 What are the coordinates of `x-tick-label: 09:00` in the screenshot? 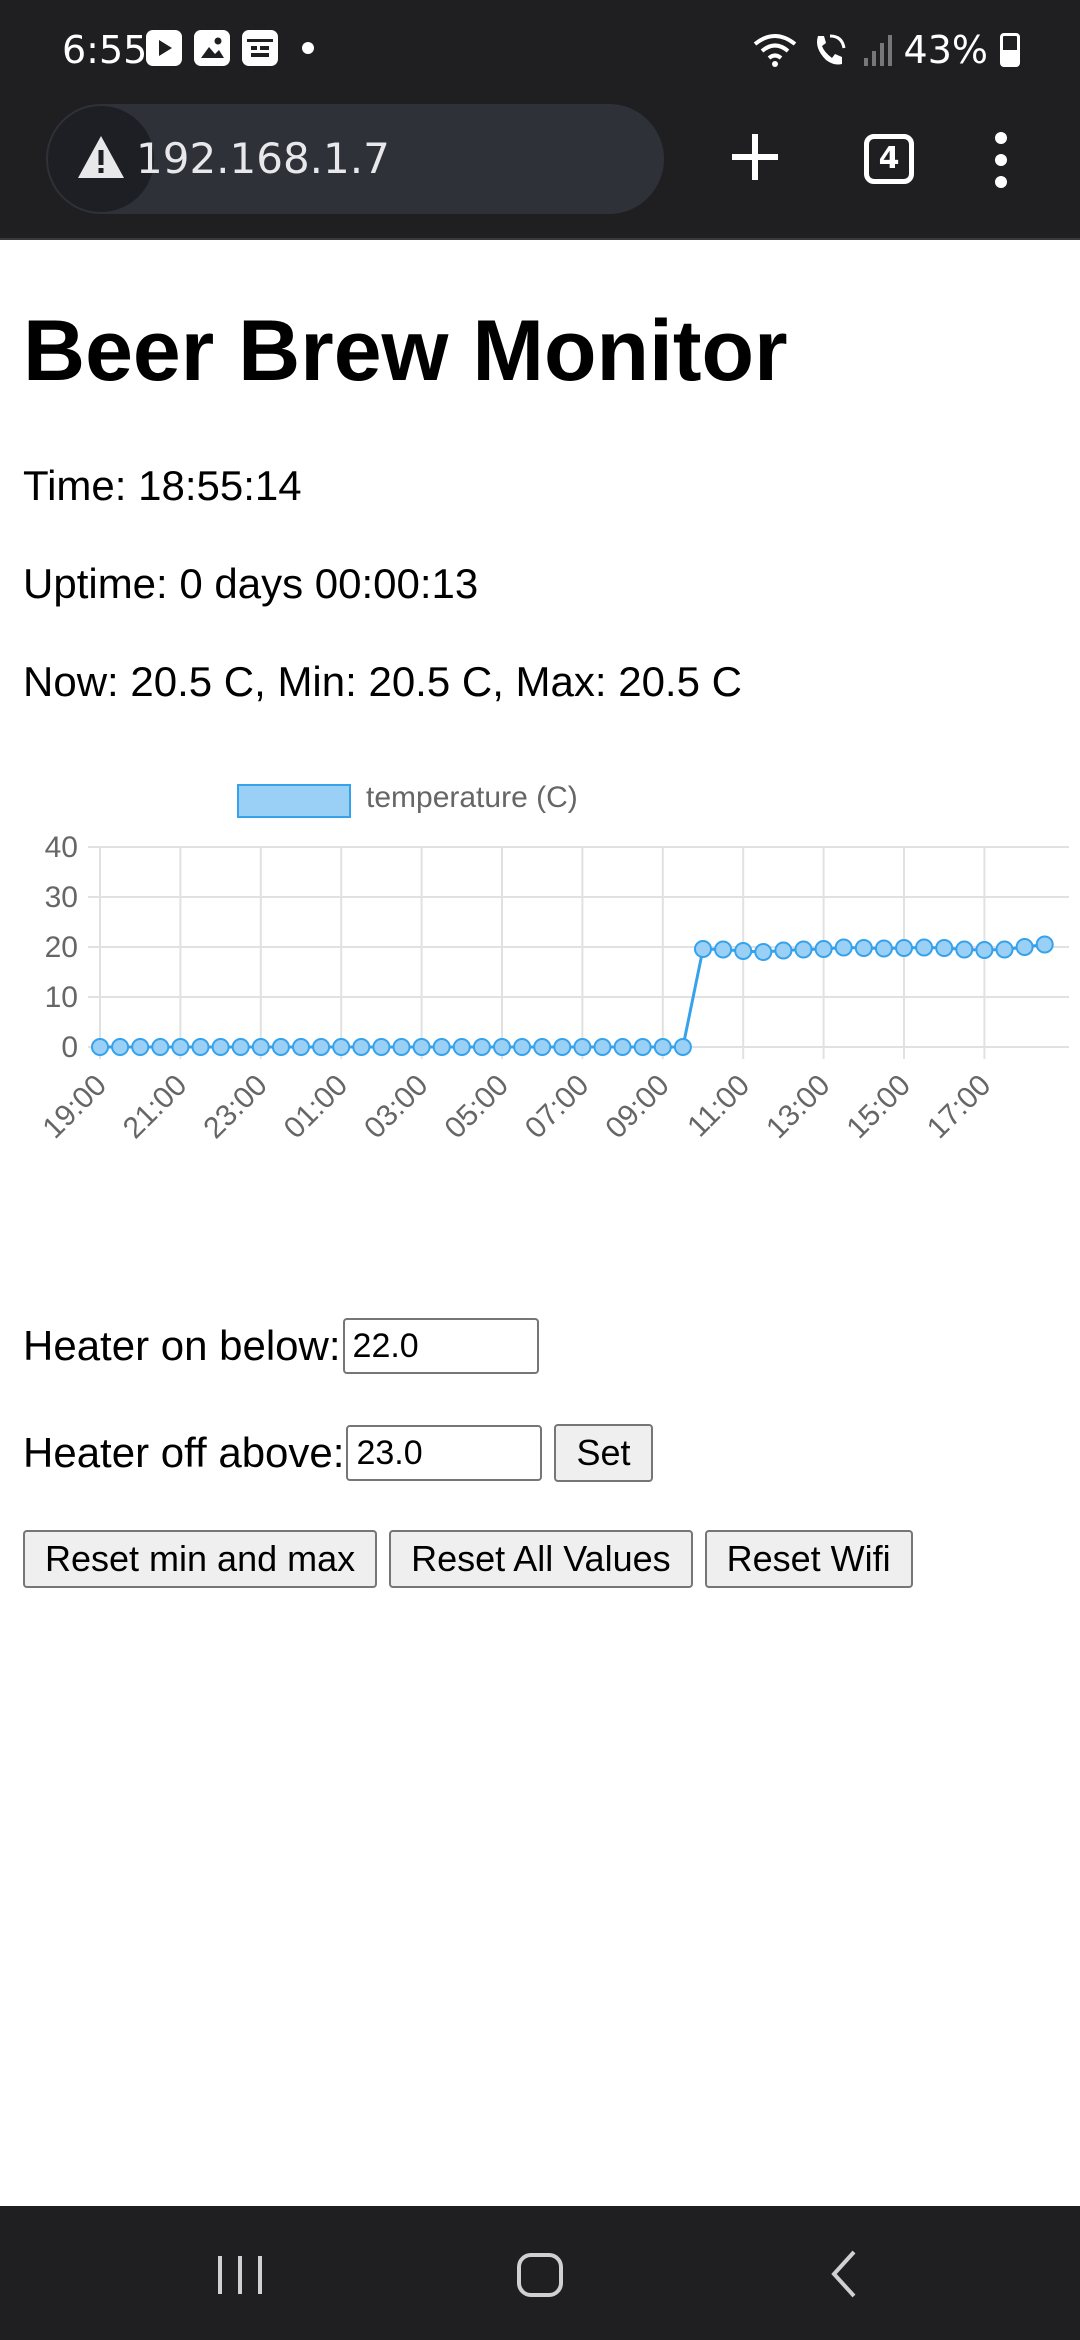 It's located at (637, 1107).